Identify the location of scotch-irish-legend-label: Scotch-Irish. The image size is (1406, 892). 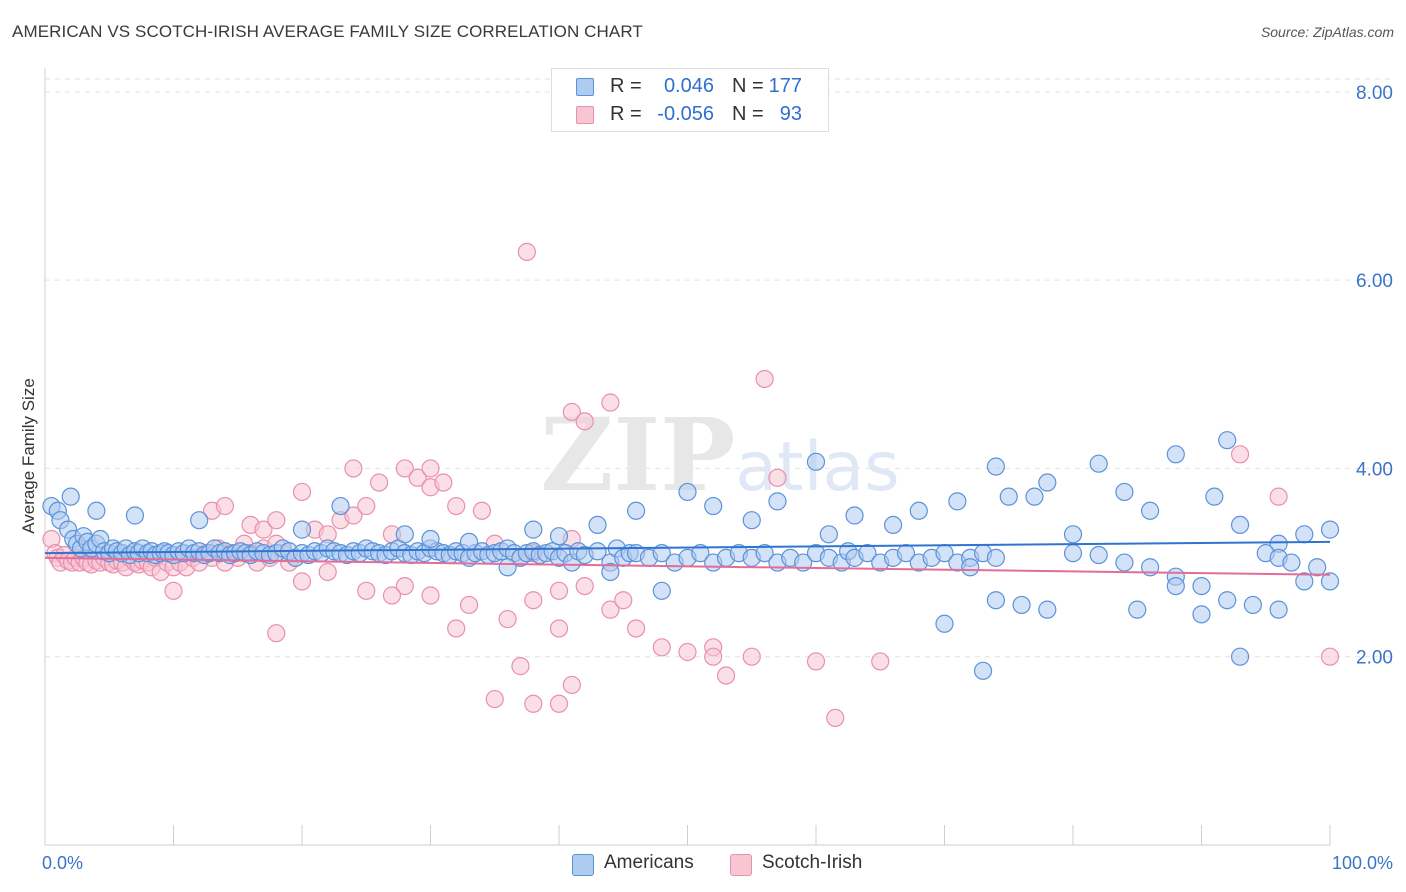
(812, 862).